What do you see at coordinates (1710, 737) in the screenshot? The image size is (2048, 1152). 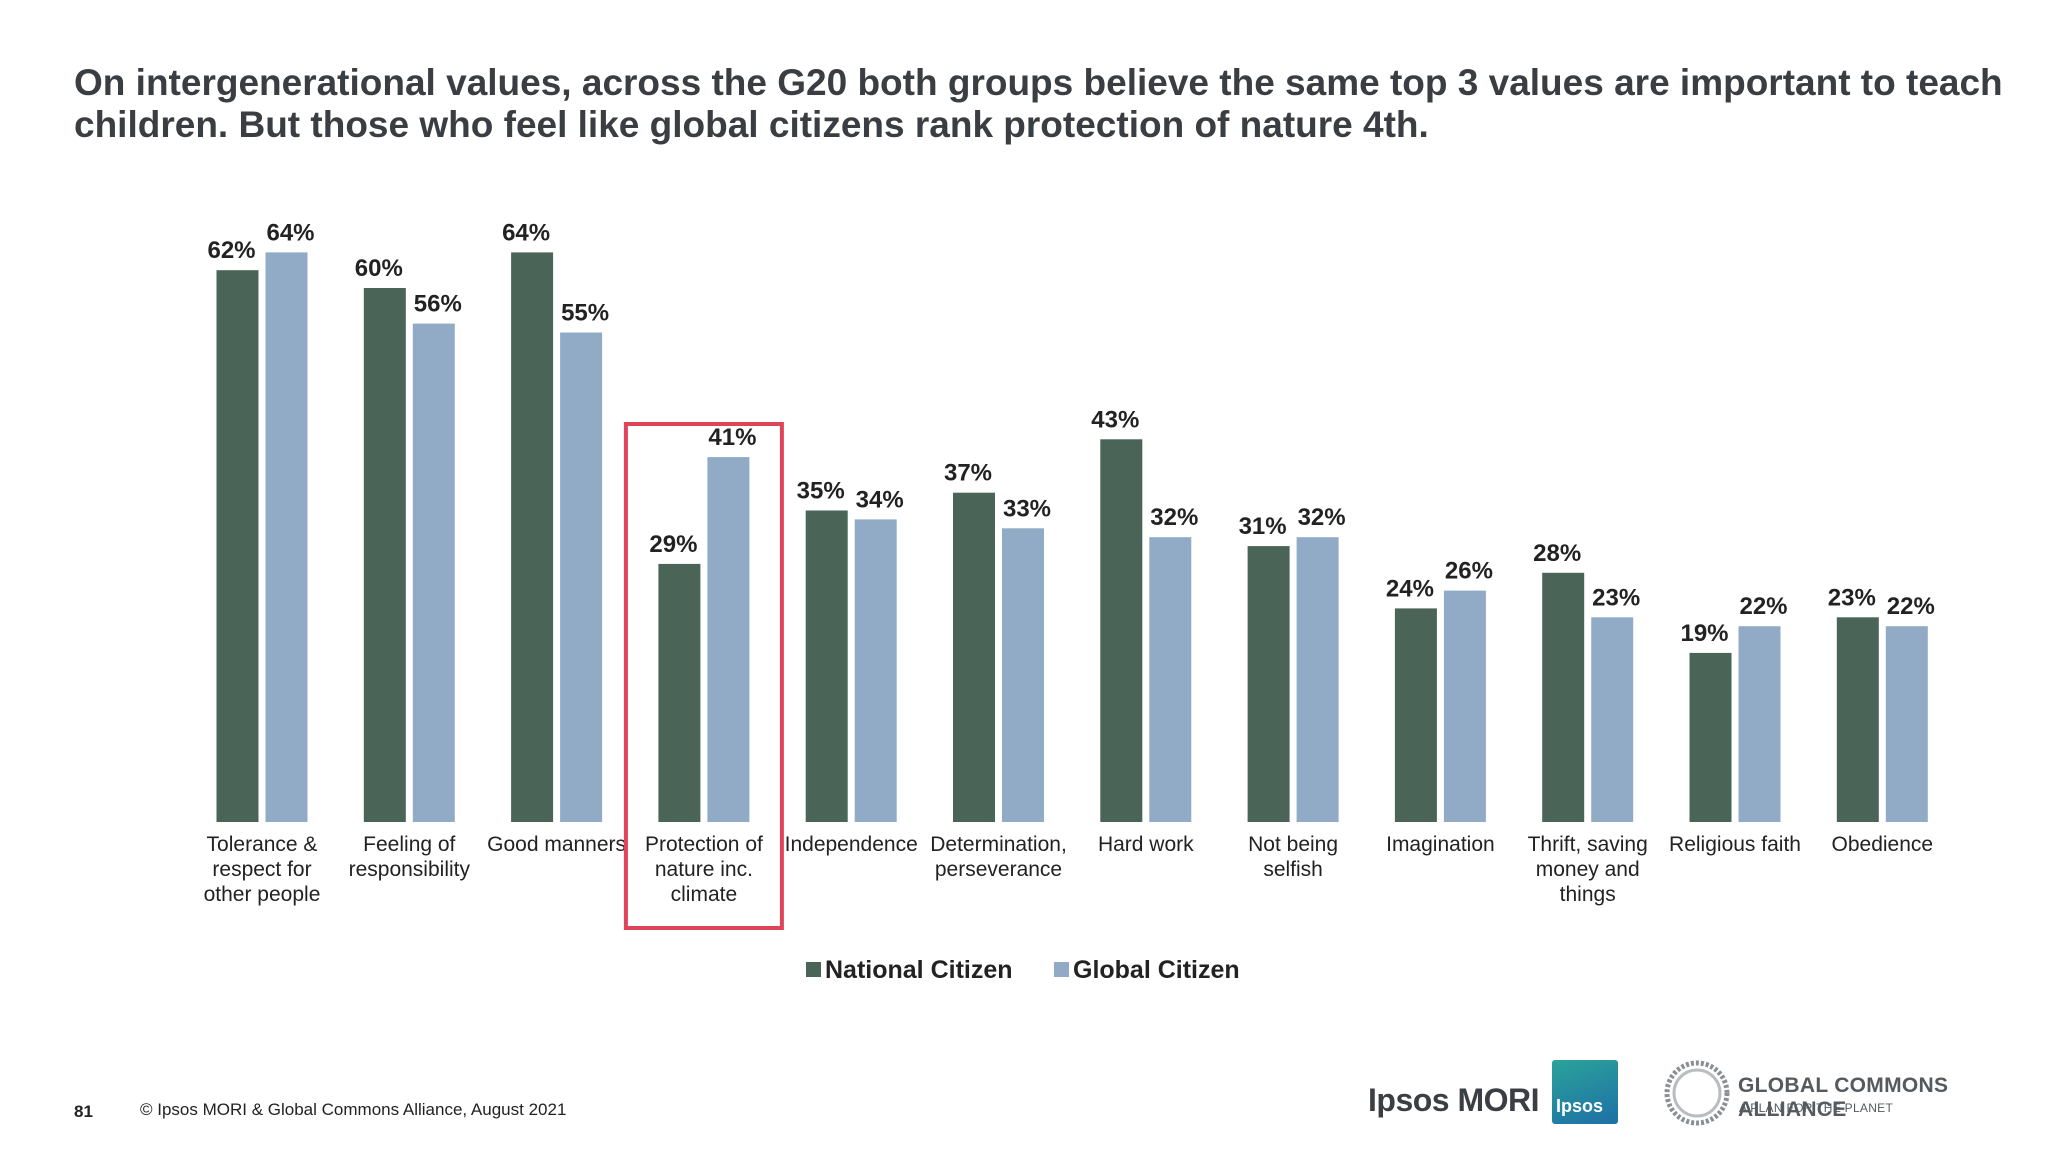 I see `bar-national-citizen-religious-faith` at bounding box center [1710, 737].